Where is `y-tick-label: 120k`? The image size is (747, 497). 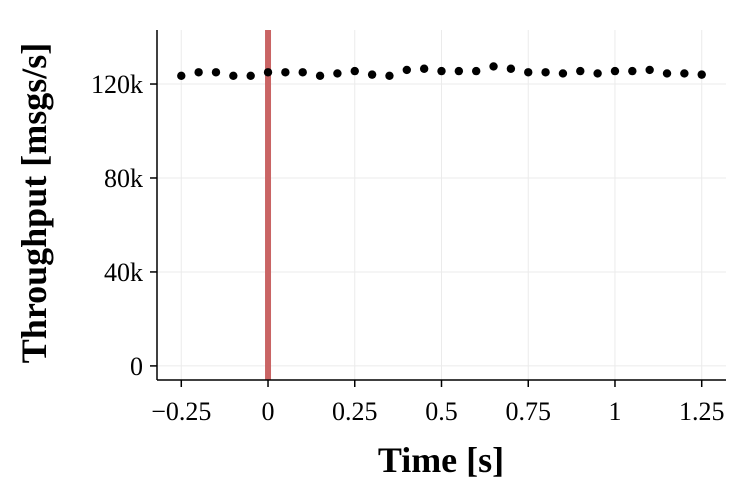
y-tick-label: 120k is located at coordinates (117, 84).